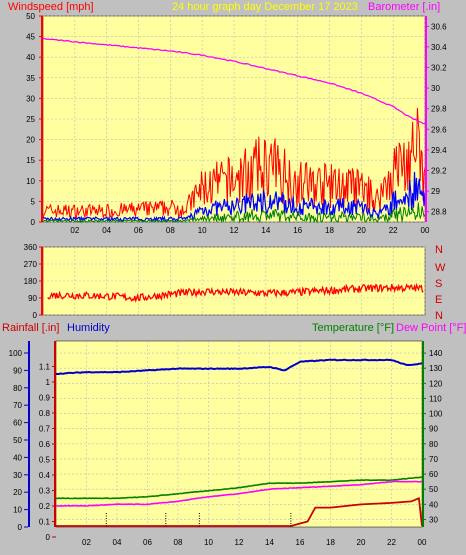  I want to click on dewpoint-label: Dew Point [°F], so click(431, 328).